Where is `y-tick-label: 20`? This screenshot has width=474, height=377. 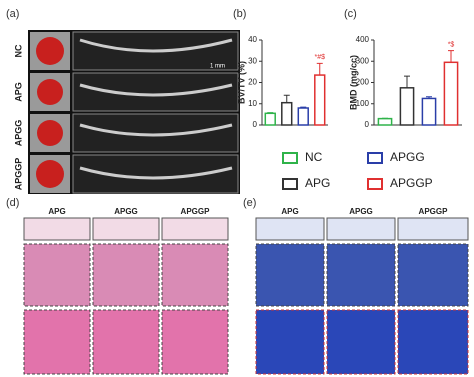 y-tick-label: 20 is located at coordinates (252, 82).